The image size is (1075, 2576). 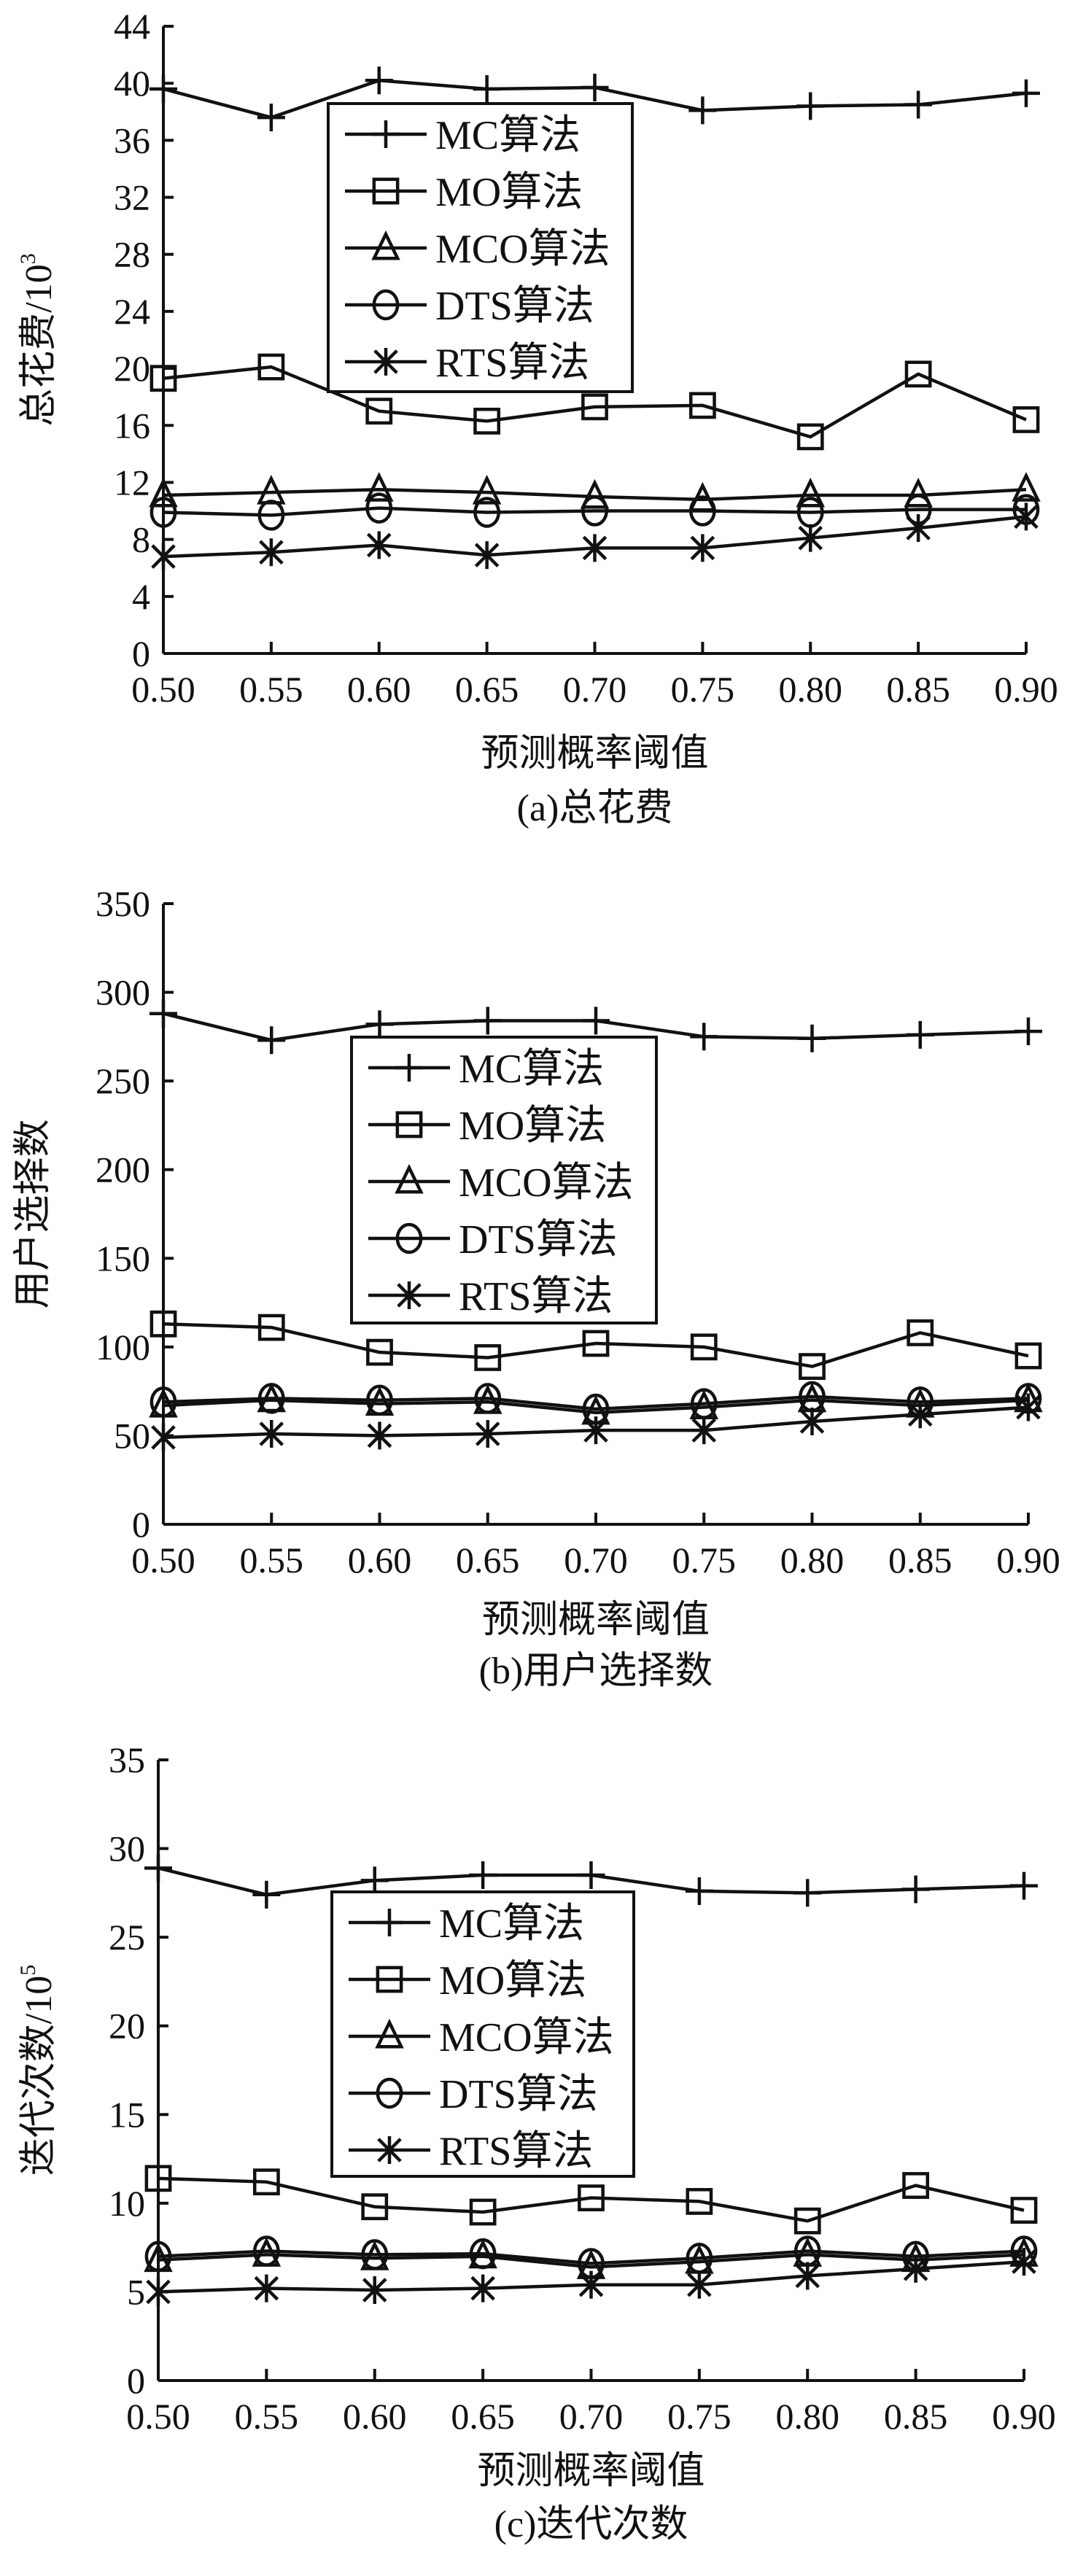 What do you see at coordinates (595, 808) in the screenshot?
I see `chart-caption: (a)总花费` at bounding box center [595, 808].